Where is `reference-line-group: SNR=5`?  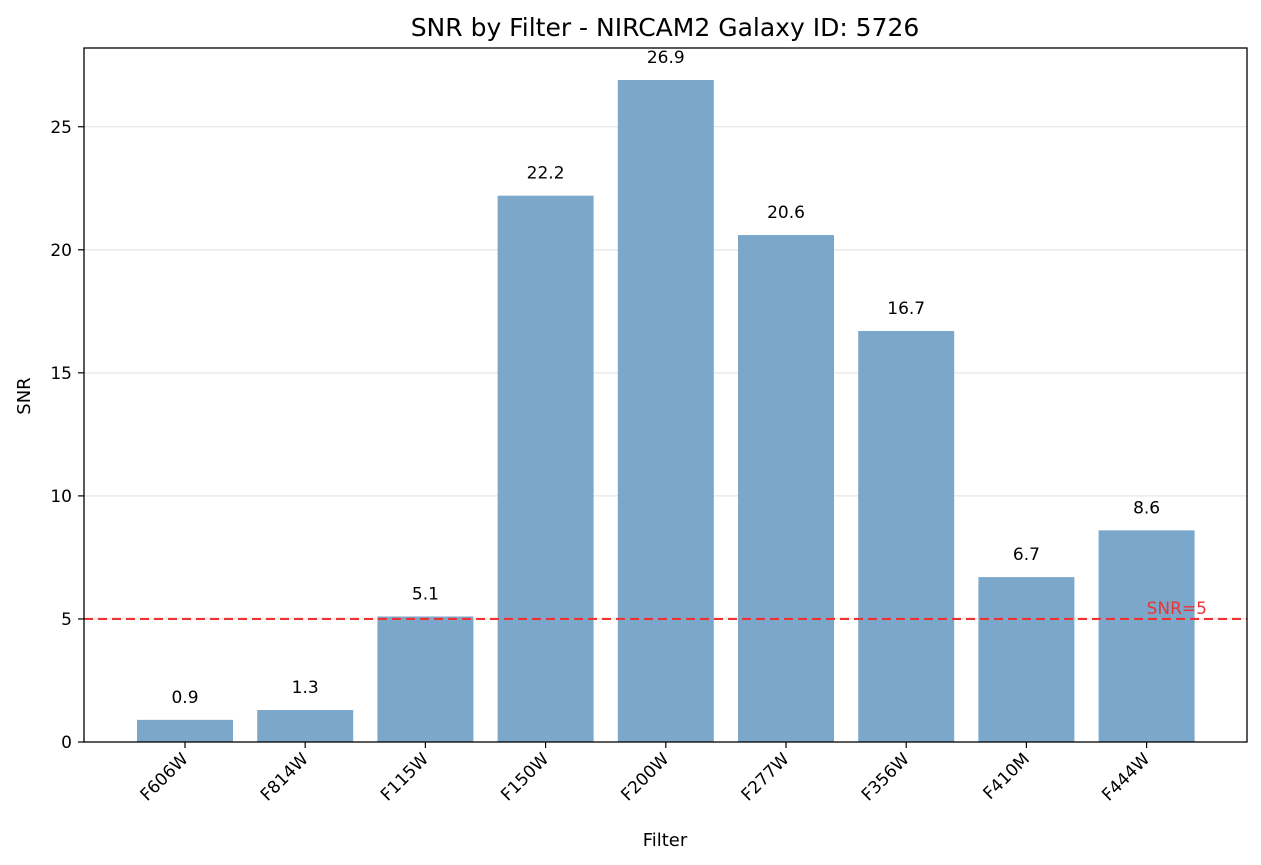 reference-line-group: SNR=5 is located at coordinates (665, 610).